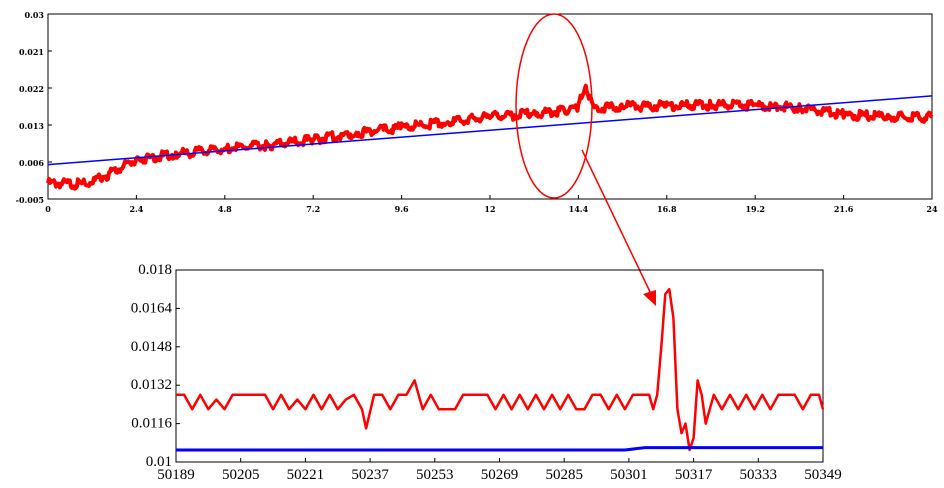 The height and width of the screenshot is (488, 944). What do you see at coordinates (759, 475) in the screenshot?
I see `zoom-x-tick-label: 50333` at bounding box center [759, 475].